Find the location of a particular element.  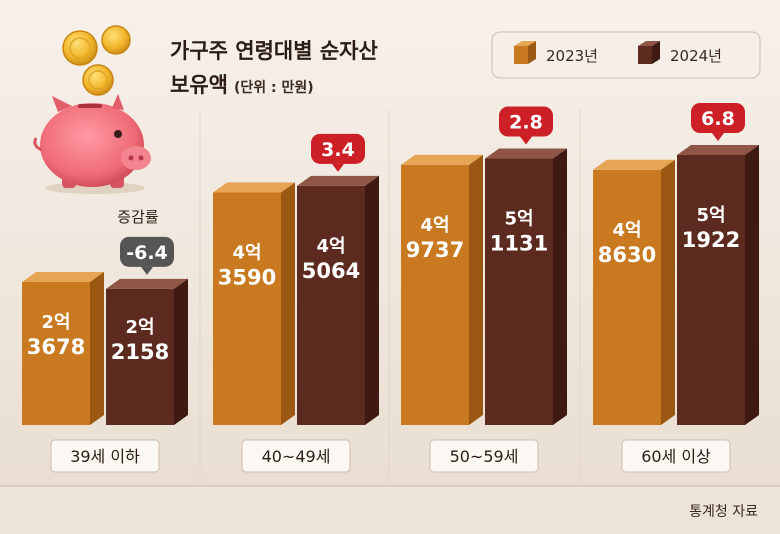

bar-value-label-lower: 3590 is located at coordinates (247, 277).